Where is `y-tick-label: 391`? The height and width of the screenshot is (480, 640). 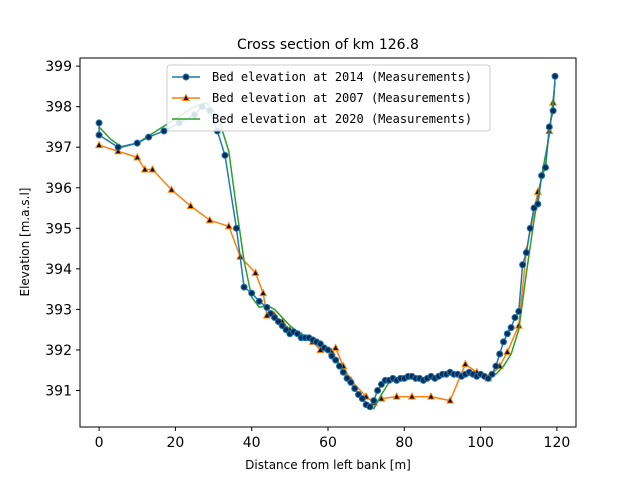
y-tick-label: 391 is located at coordinates (58, 392).